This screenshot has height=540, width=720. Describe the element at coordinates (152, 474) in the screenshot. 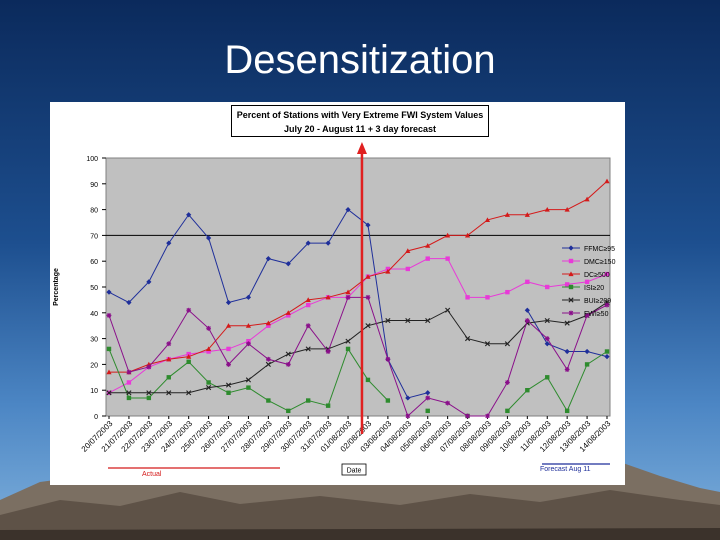

I see `actual-label: Actual` at that location.